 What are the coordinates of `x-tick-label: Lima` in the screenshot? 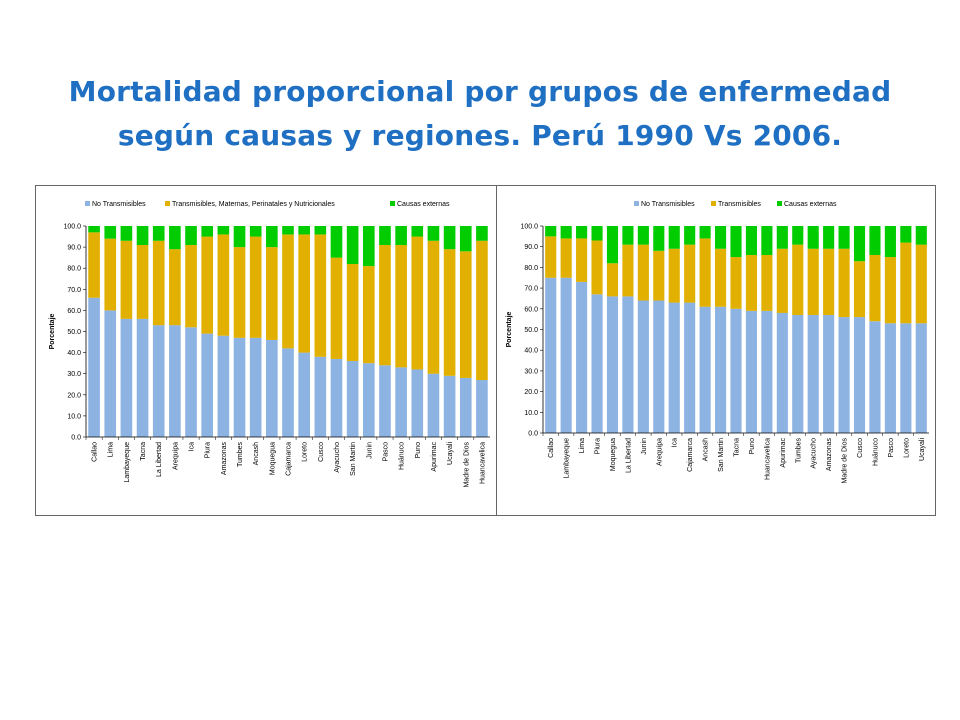 It's located at (111, 449).